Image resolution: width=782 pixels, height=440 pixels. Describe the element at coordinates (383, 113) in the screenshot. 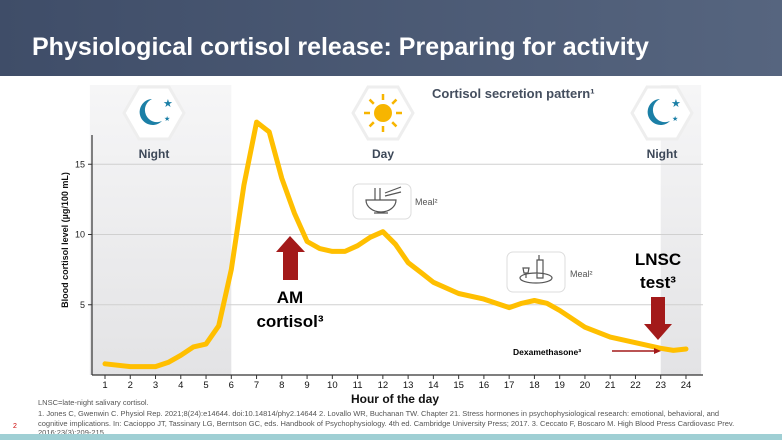

I see `sun-icon` at that location.